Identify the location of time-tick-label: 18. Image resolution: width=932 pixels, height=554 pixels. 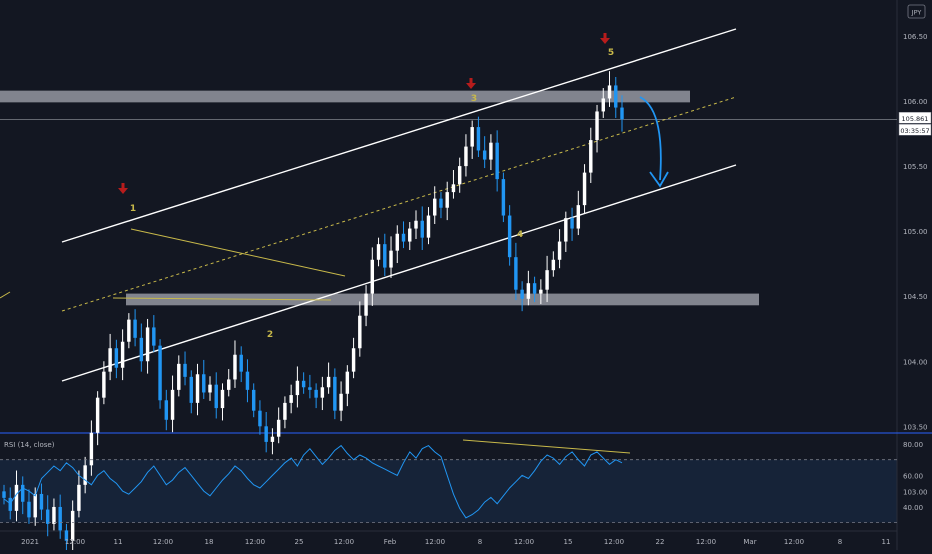
(209, 542).